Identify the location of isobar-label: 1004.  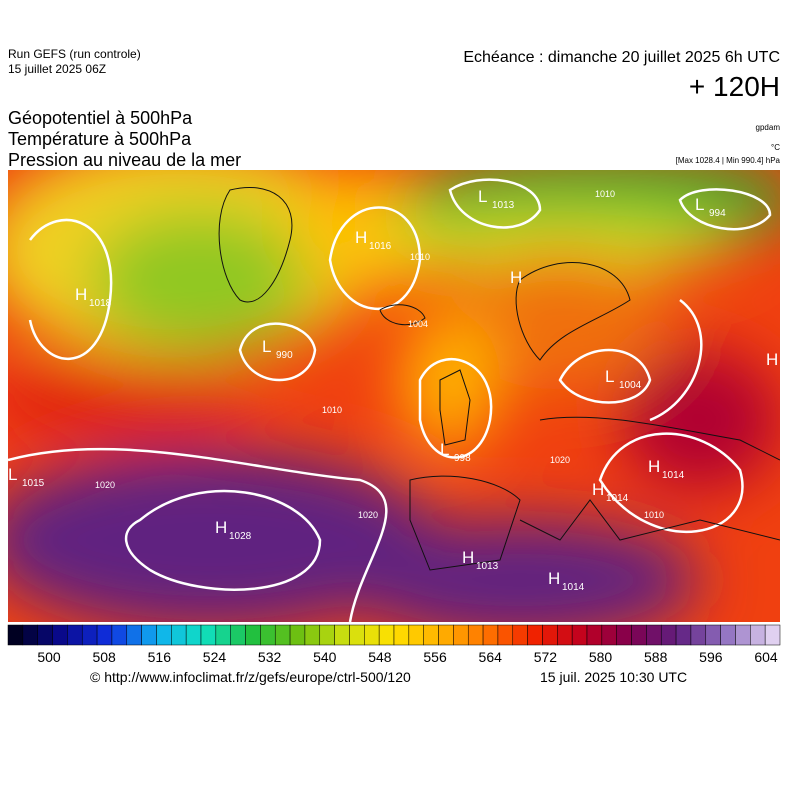
(418, 324).